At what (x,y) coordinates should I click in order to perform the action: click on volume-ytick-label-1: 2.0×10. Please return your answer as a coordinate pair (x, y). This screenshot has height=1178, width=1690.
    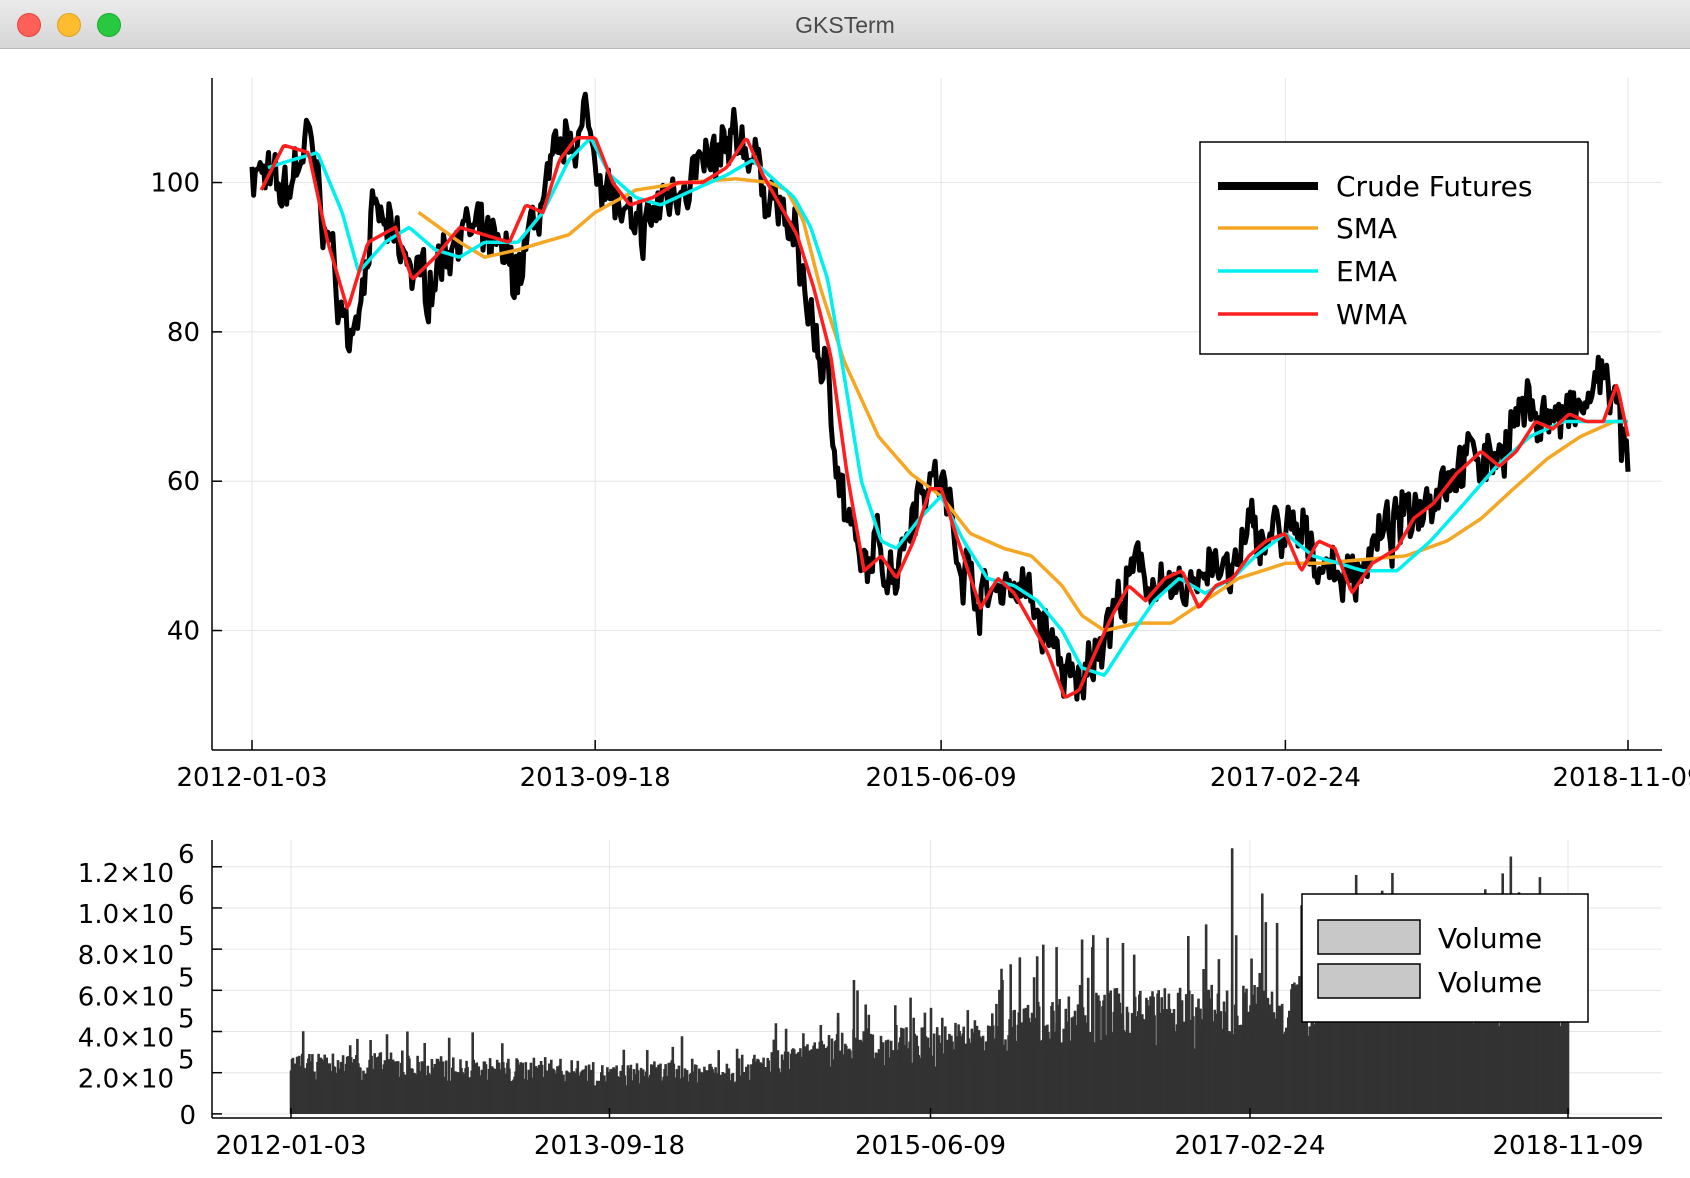
    Looking at the image, I should click on (126, 1080).